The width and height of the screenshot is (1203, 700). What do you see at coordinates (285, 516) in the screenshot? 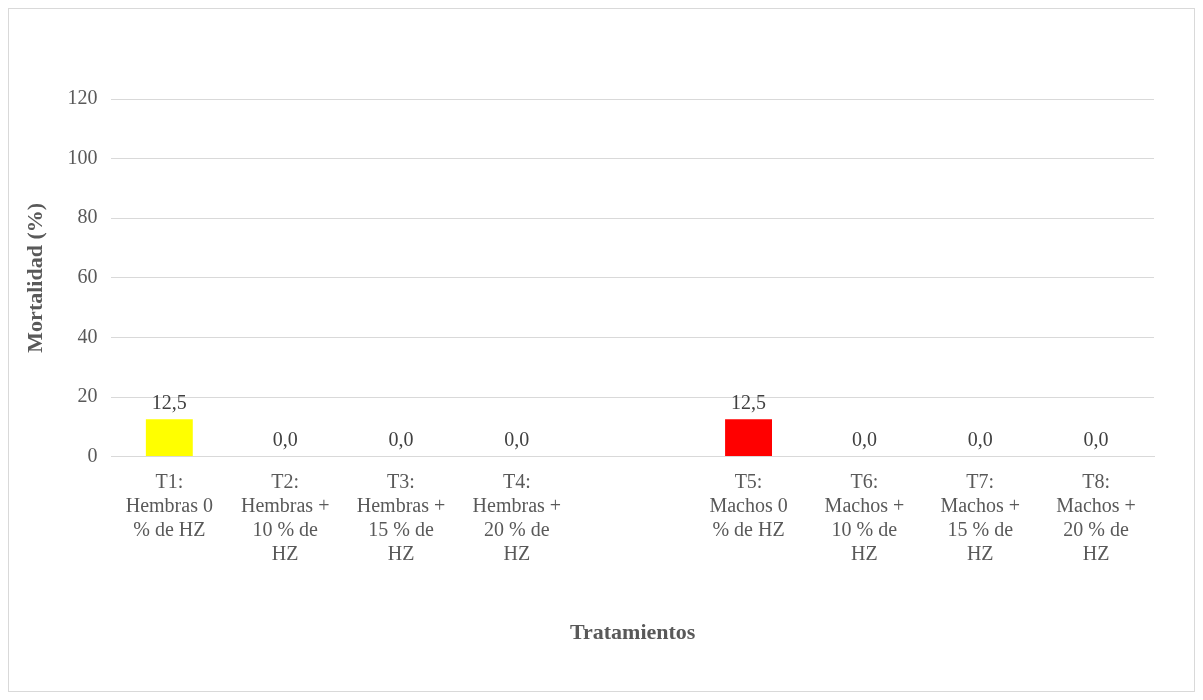
I see `x-tick-label: T2: Hembras + 10 % de HZ` at bounding box center [285, 516].